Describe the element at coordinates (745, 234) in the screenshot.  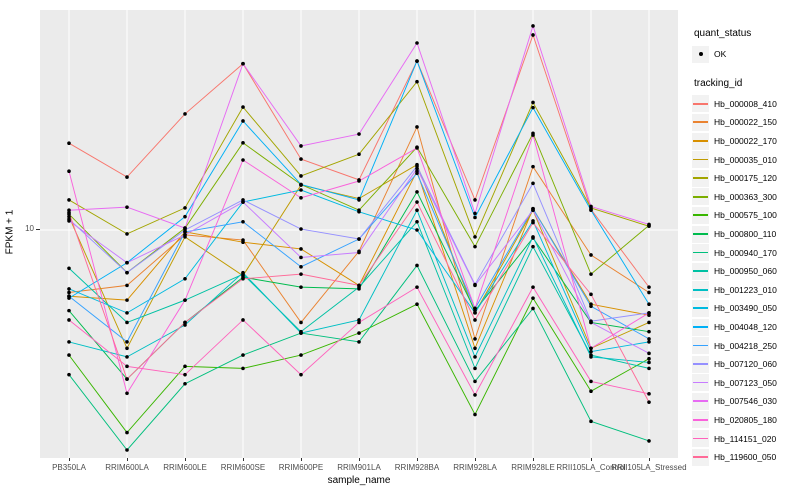
I see `legend-entry-label: Hb_000800_110` at that location.